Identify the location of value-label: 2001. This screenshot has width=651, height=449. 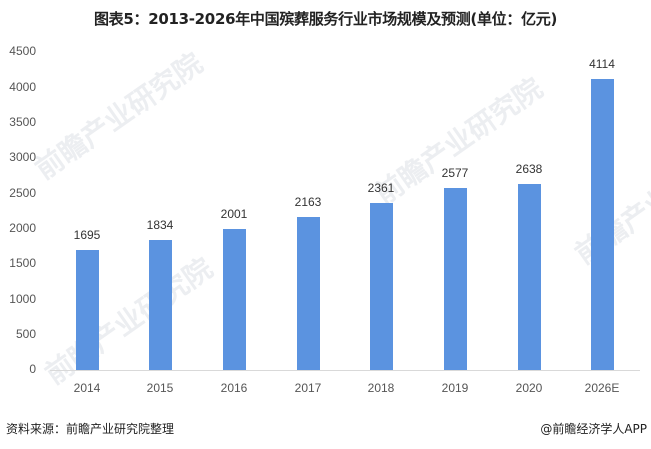
(234, 213).